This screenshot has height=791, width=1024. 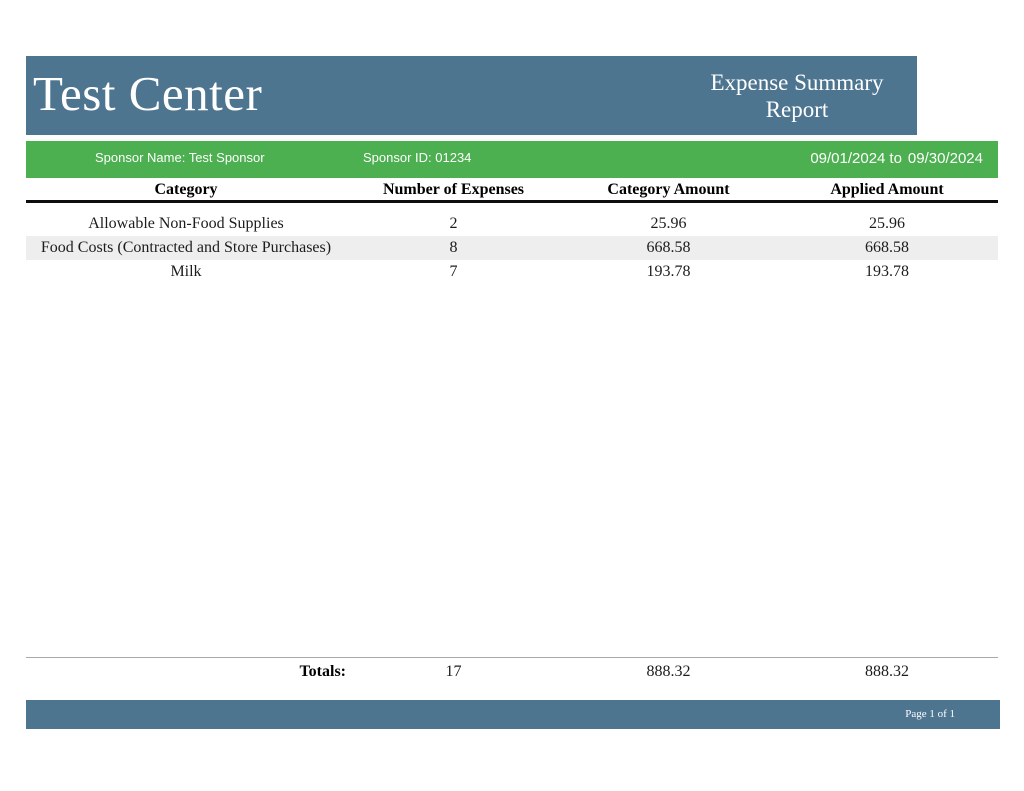 What do you see at coordinates (887, 223) in the screenshot?
I see `cell-applied-amount: 25.96` at bounding box center [887, 223].